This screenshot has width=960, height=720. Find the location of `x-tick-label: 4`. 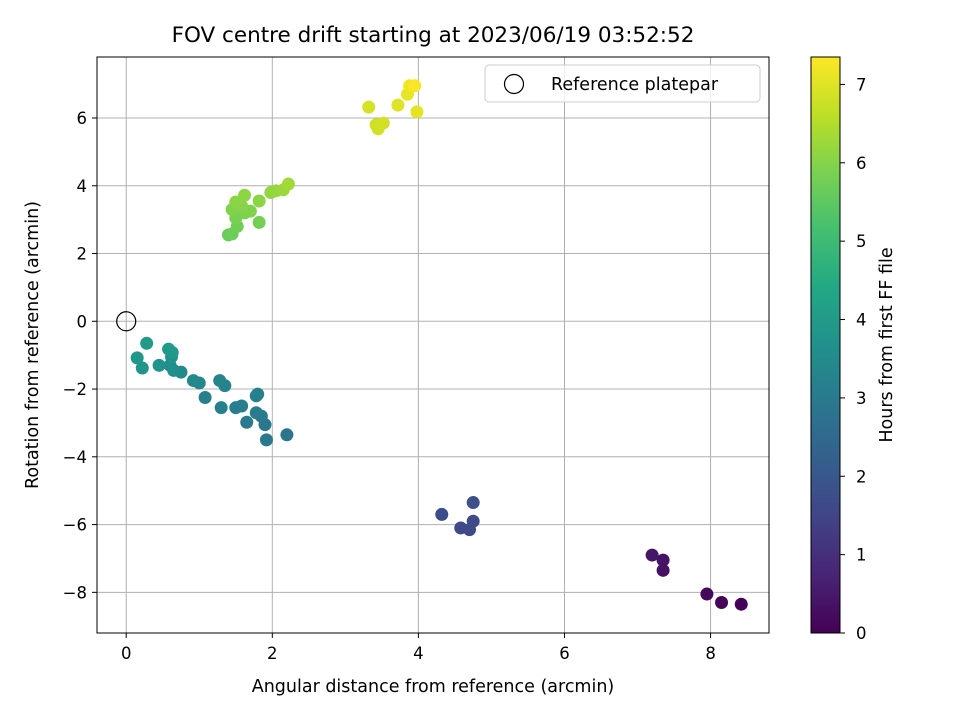

x-tick-label: 4 is located at coordinates (418, 653).